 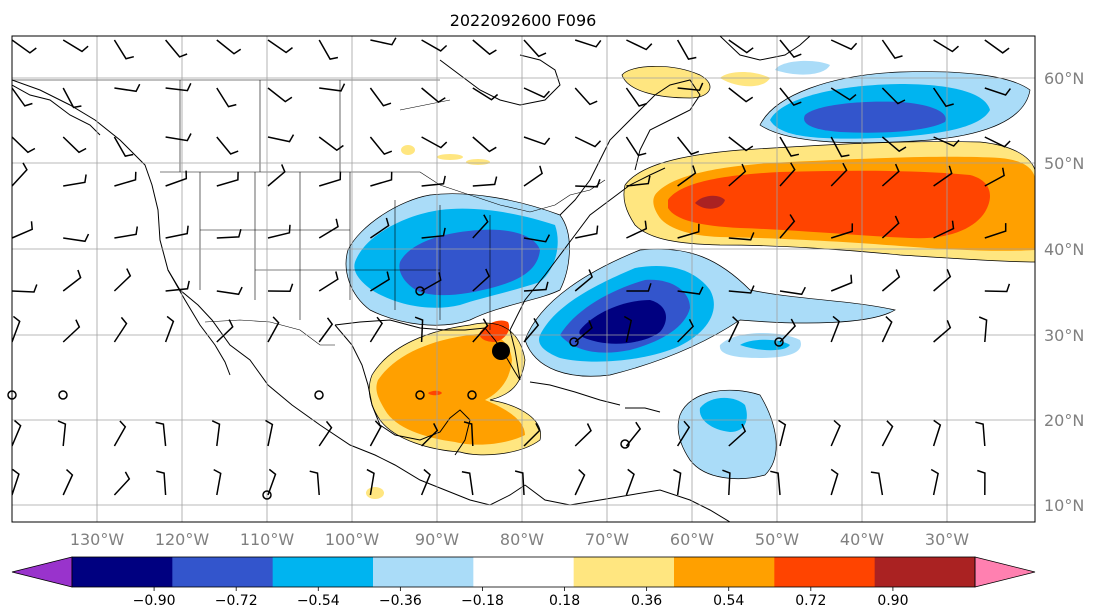 I want to click on anomaly-neg-mediumblue-east, so click(x=765, y=345).